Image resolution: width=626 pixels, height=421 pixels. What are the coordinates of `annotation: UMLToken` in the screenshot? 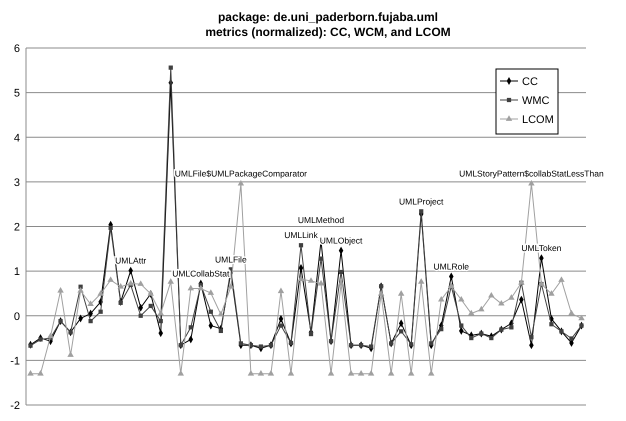 It's located at (541, 248).